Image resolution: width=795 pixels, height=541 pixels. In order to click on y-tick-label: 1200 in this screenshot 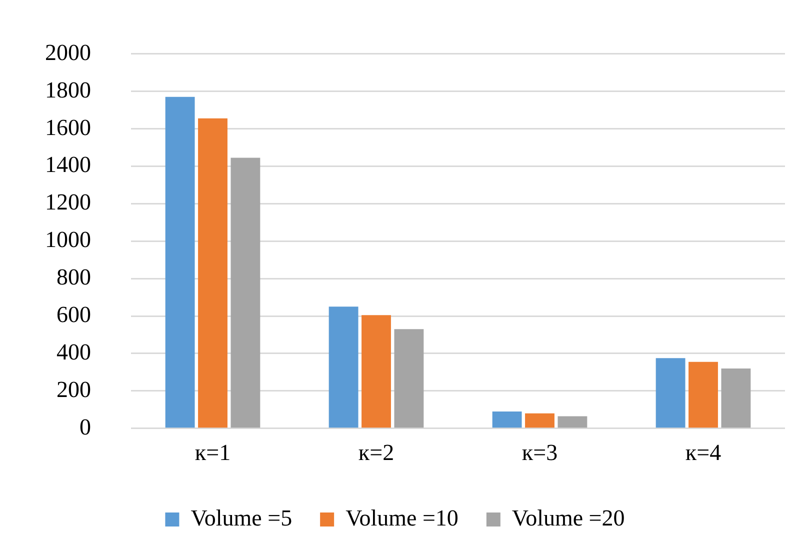, I will do `click(68, 202)`.